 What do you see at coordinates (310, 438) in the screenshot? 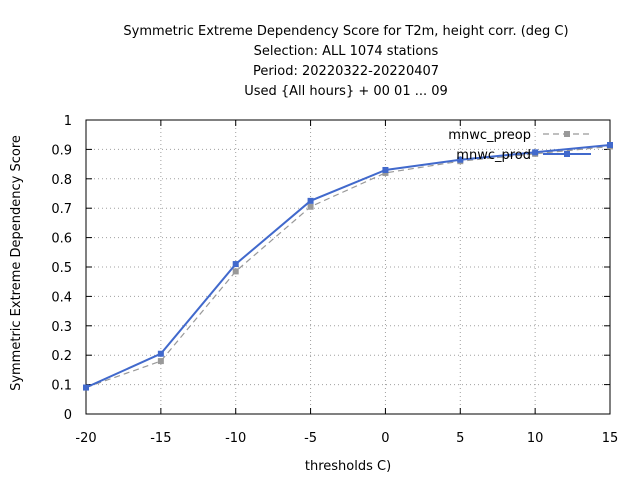
I see `x-tick-label: -5` at bounding box center [310, 438].